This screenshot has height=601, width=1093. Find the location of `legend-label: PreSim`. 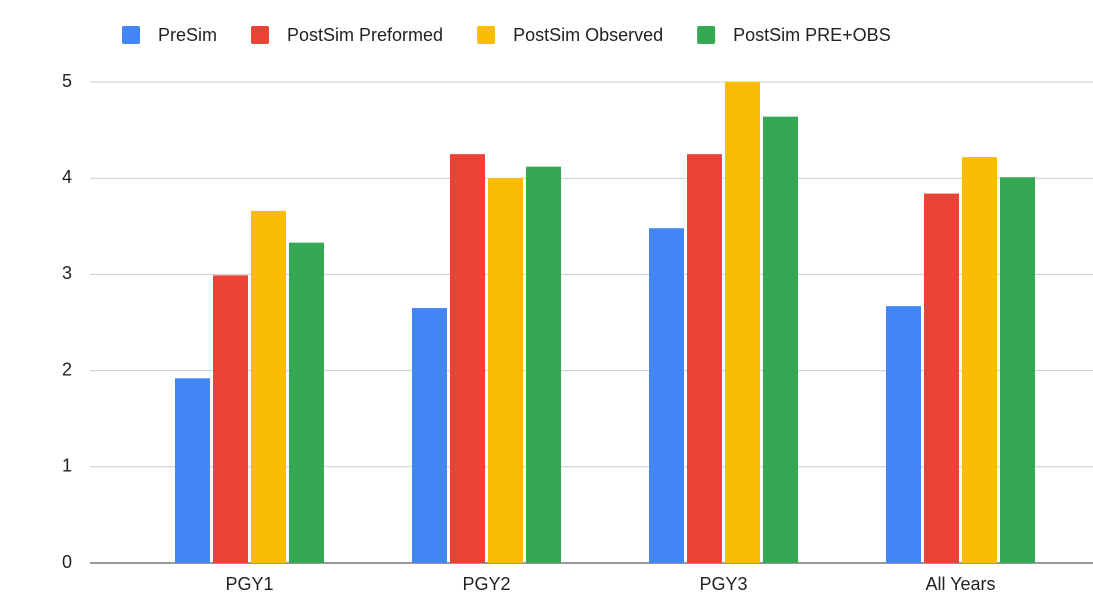

legend-label: PreSim is located at coordinates (187, 35).